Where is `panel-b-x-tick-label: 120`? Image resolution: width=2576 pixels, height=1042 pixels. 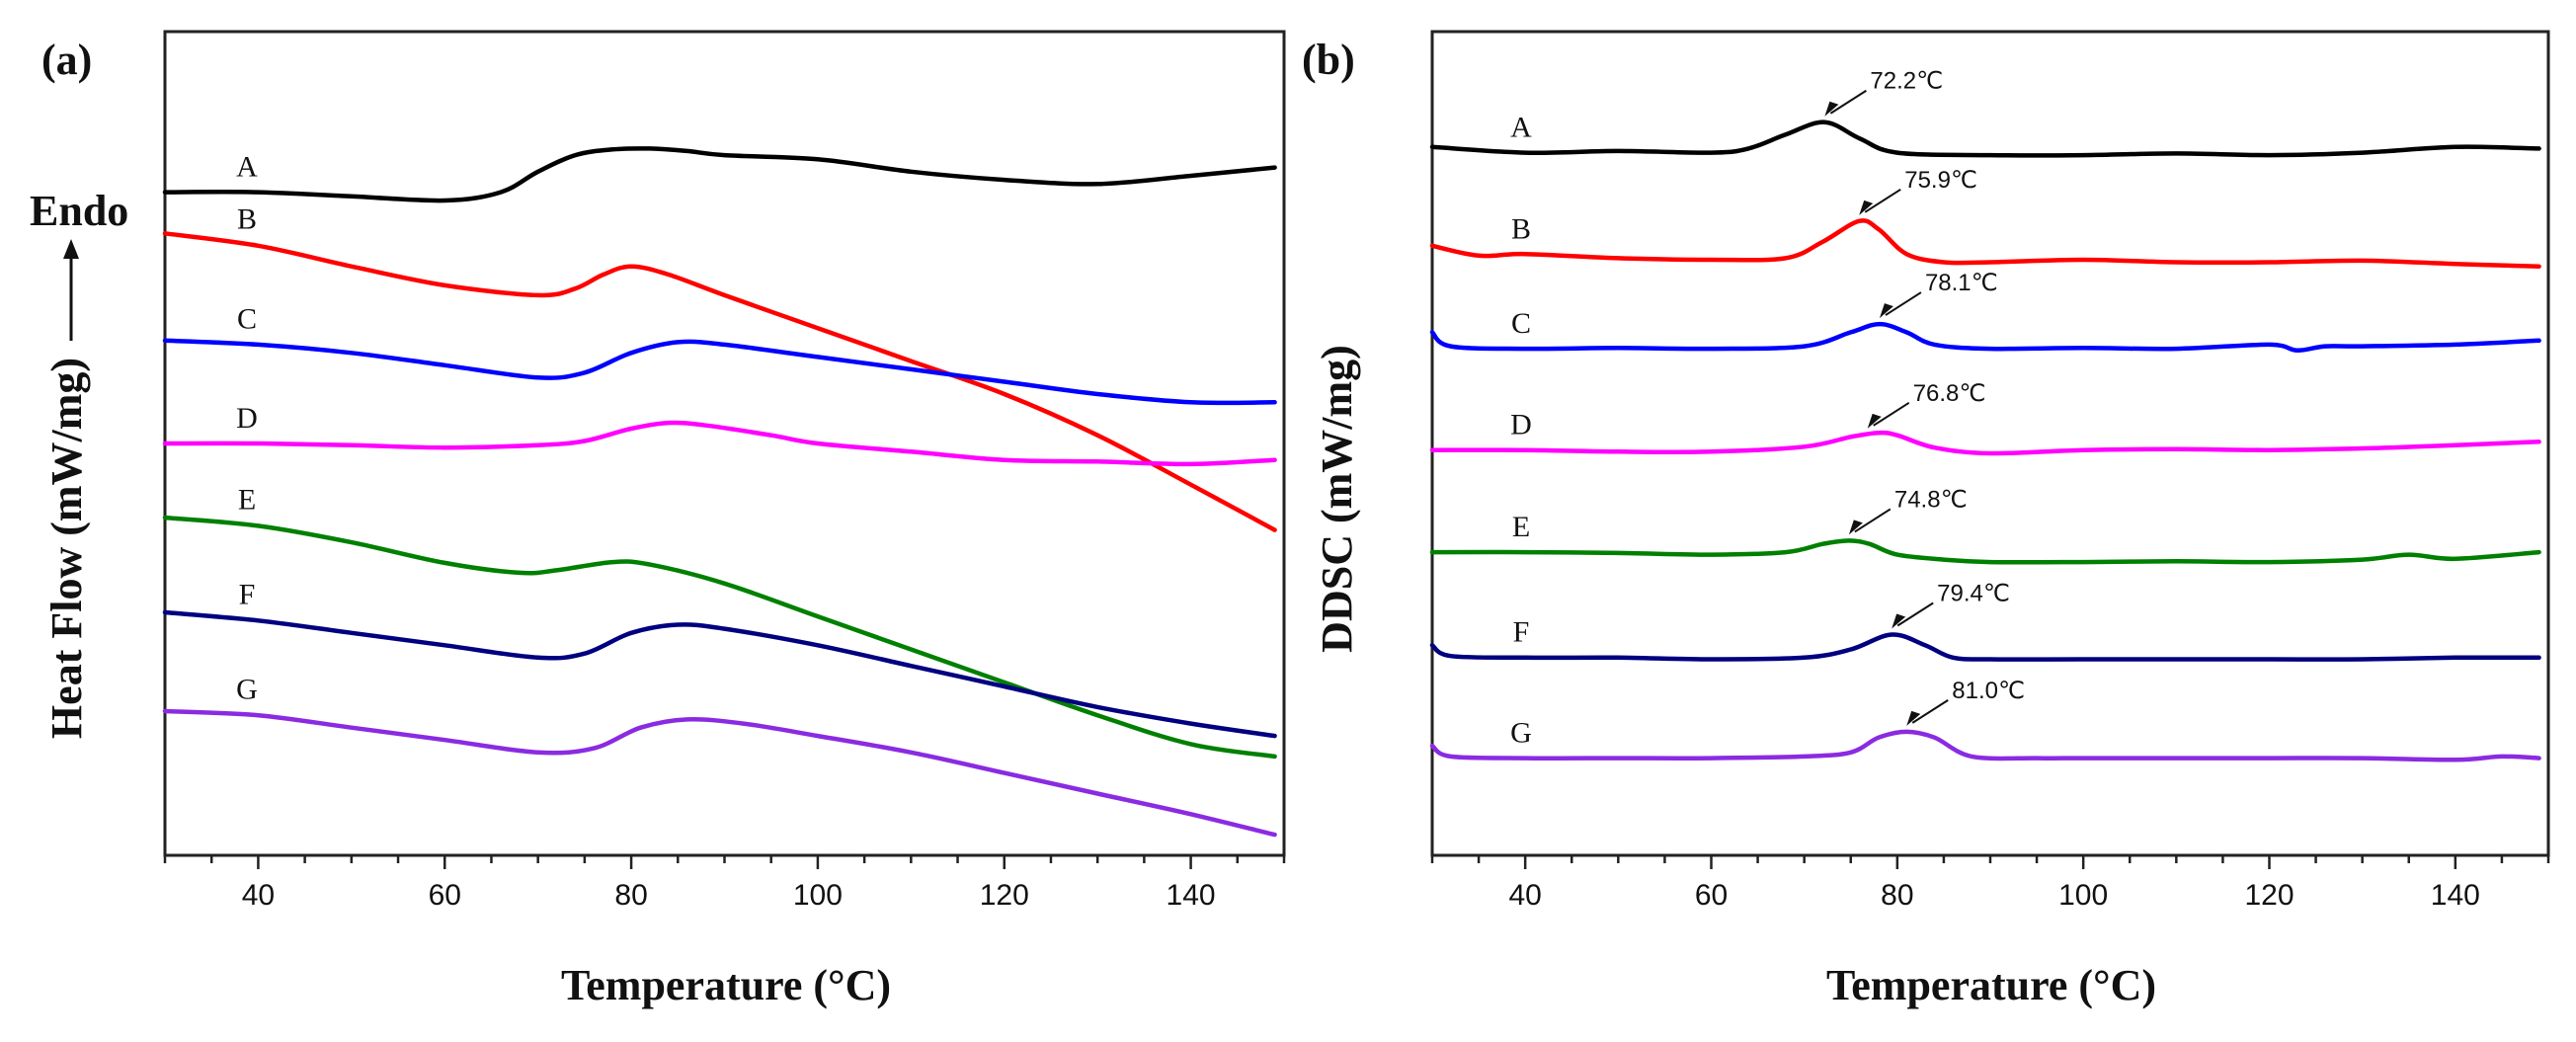 panel-b-x-tick-label: 120 is located at coordinates (2269, 895).